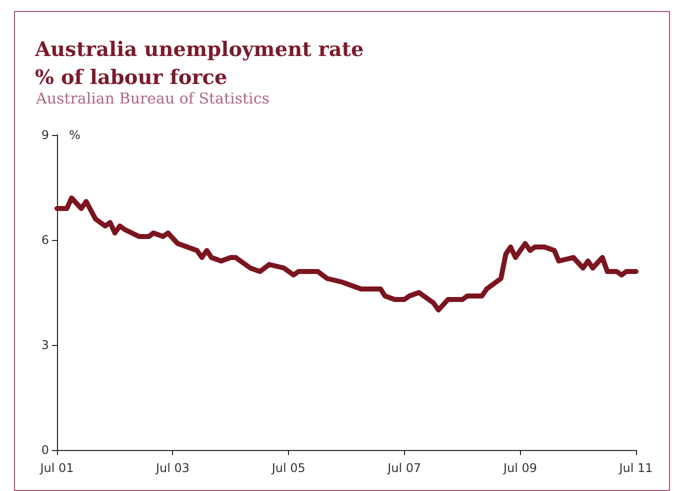 This screenshot has height=491, width=676. What do you see at coordinates (56, 468) in the screenshot?
I see `x-tick-label: Jul 01` at bounding box center [56, 468].